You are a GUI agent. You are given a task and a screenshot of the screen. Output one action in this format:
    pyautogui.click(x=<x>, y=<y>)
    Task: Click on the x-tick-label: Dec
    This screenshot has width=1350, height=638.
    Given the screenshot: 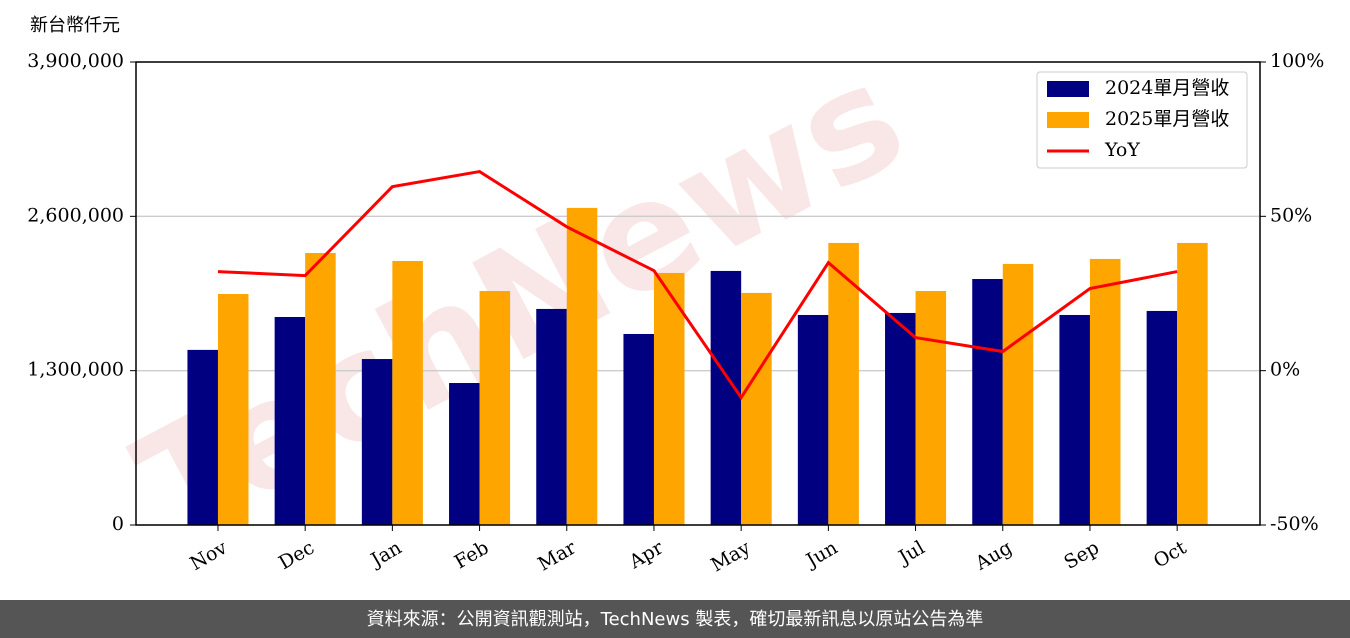 What is the action you would take?
    pyautogui.click(x=296, y=556)
    